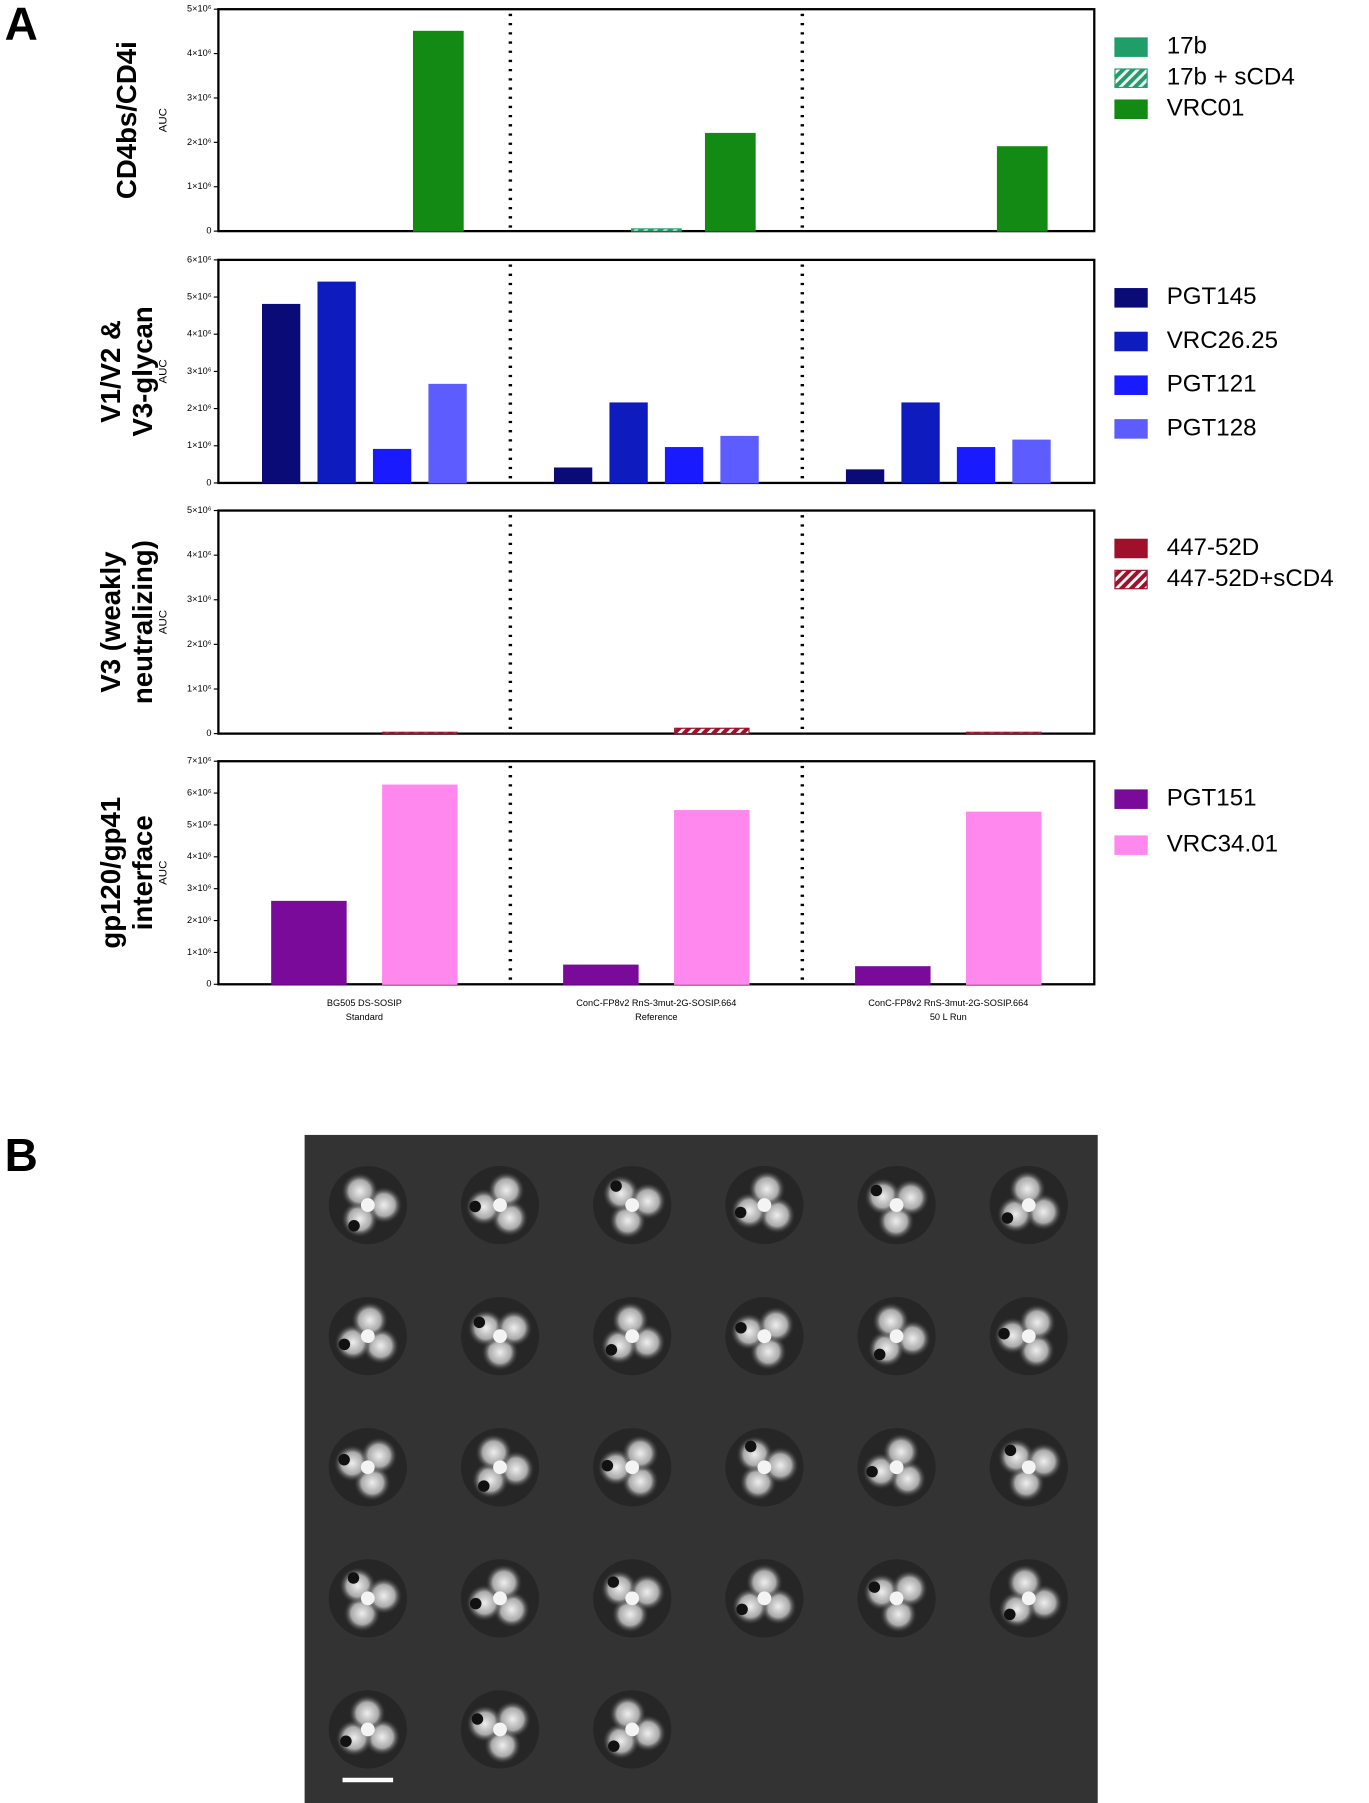 This screenshot has width=1369, height=1803. I want to click on y-tick-label: 1×10⁶, so click(199, 688).